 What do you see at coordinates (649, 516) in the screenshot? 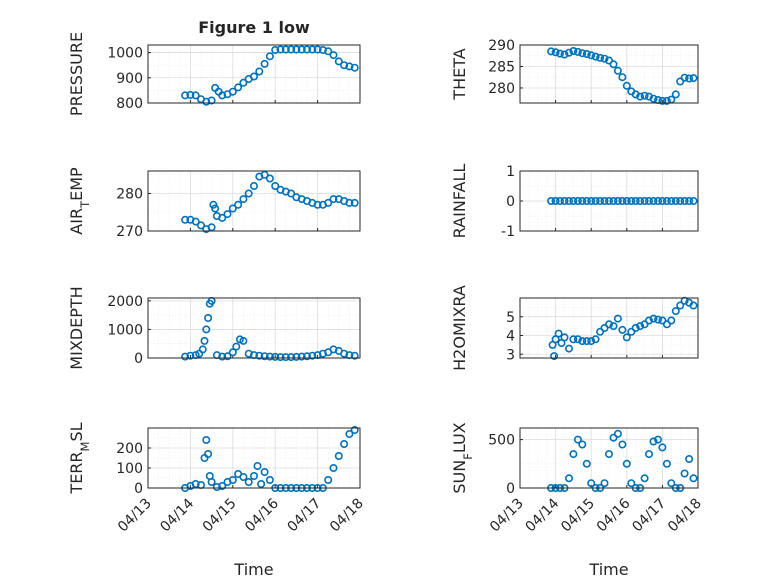
I see `x-tick-label: 04/17` at bounding box center [649, 516].